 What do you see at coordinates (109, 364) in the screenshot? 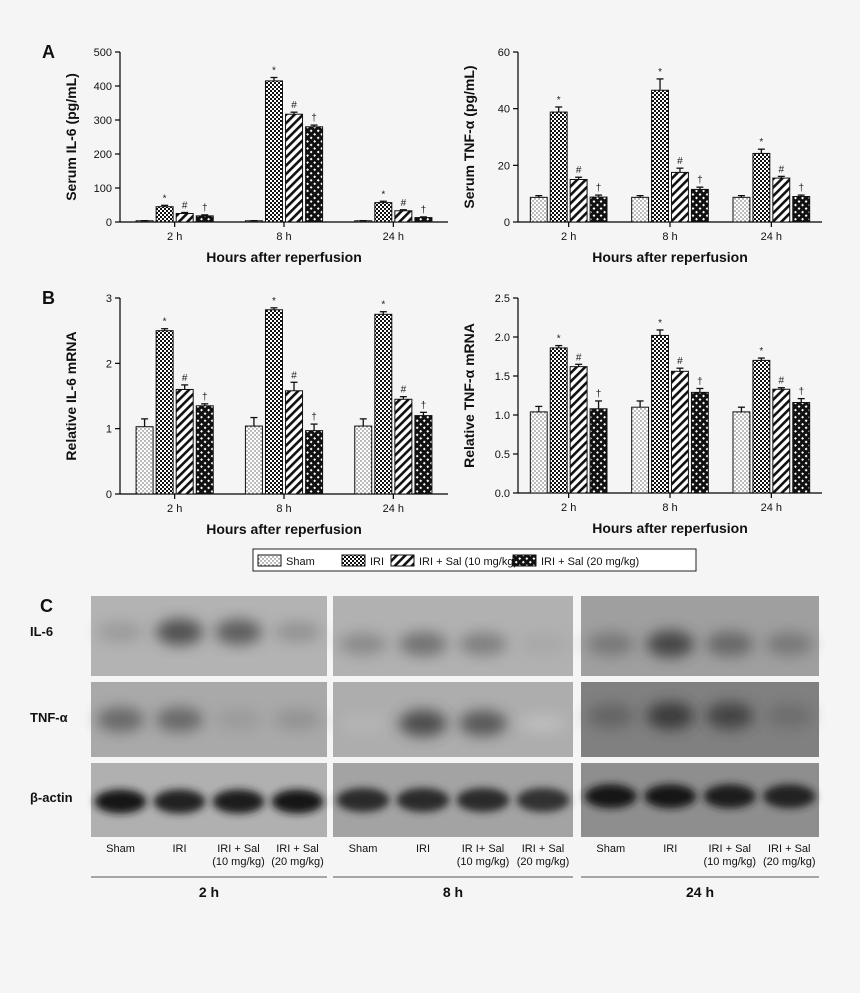
I see `y-tick-label: 2` at bounding box center [109, 364].